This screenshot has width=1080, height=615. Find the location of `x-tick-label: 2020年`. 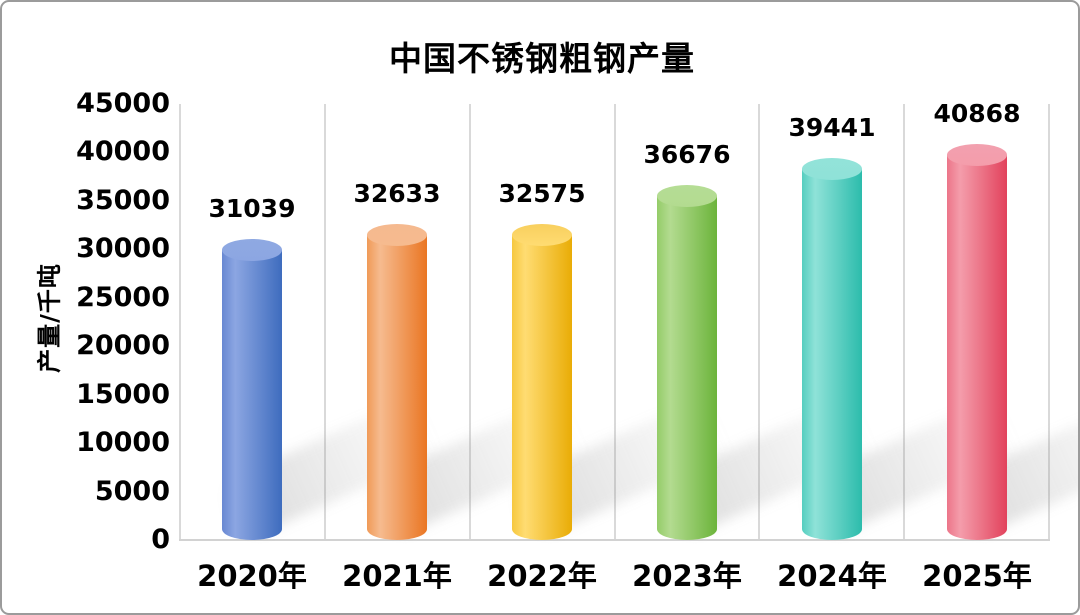

x-tick-label: 2020年 is located at coordinates (252, 576).